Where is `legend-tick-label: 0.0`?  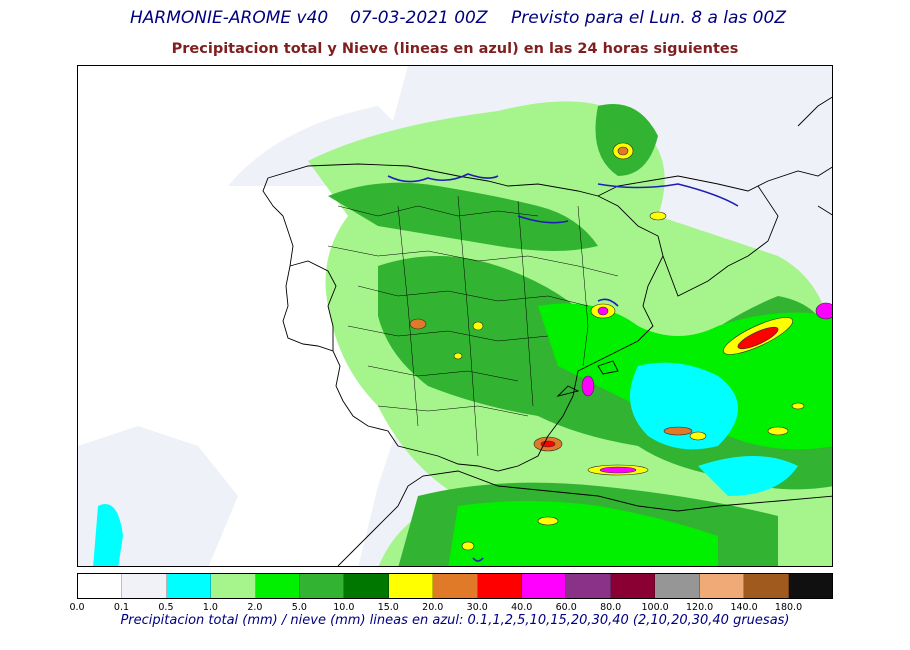
legend-tick-label: 0.0 is located at coordinates (77, 607).